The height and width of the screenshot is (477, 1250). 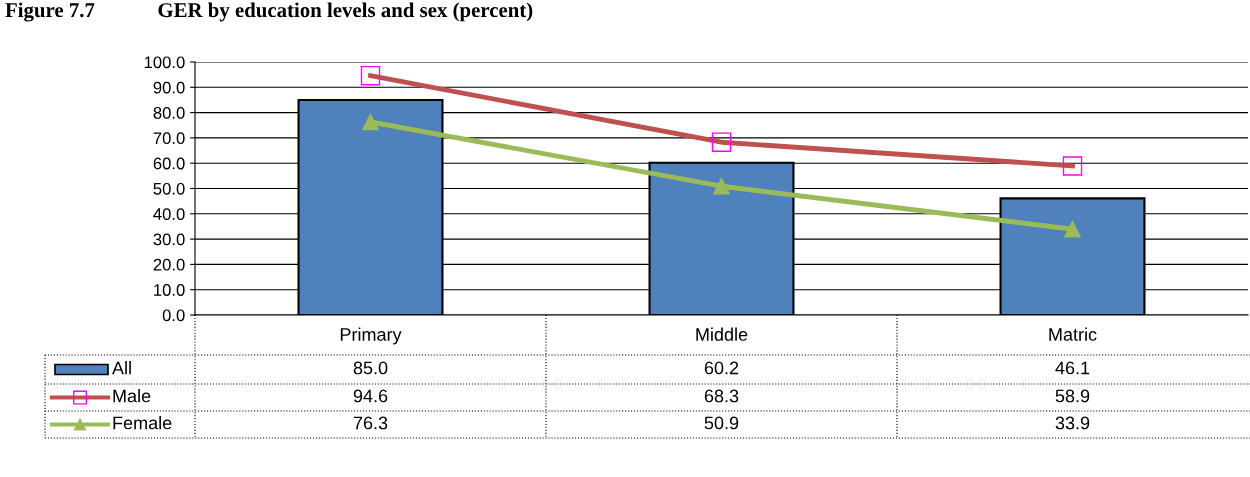 What do you see at coordinates (721, 396) in the screenshot?
I see `data-label: 68.3` at bounding box center [721, 396].